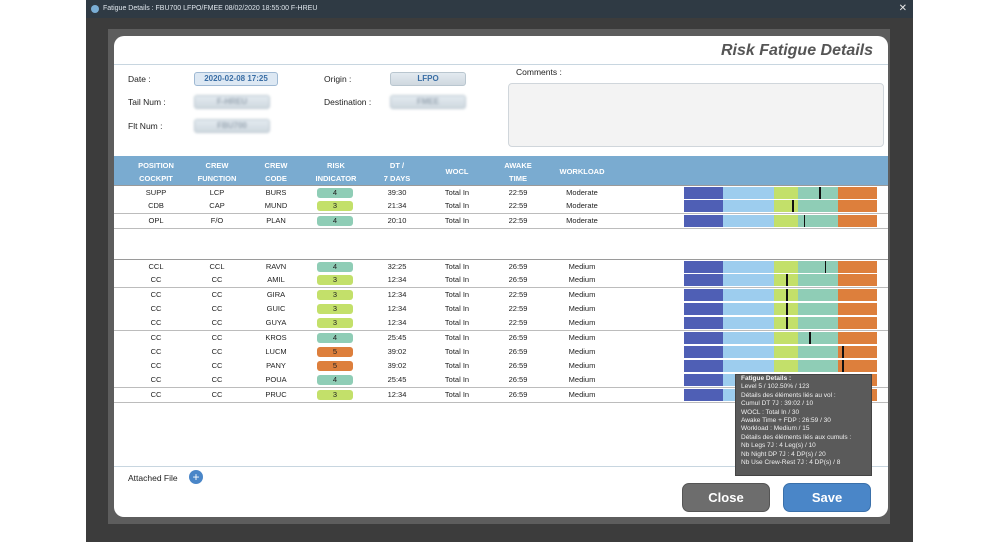 The width and height of the screenshot is (1000, 542). What do you see at coordinates (276, 394) in the screenshot?
I see `cell-crew-code: PRUC` at bounding box center [276, 394].